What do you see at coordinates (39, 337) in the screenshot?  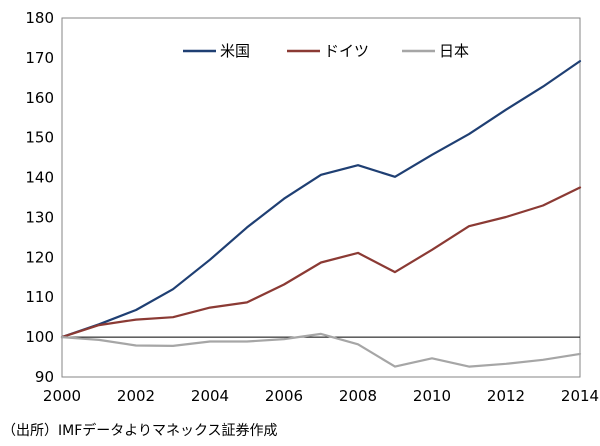 I see `y-tick-label: 100` at bounding box center [39, 337].